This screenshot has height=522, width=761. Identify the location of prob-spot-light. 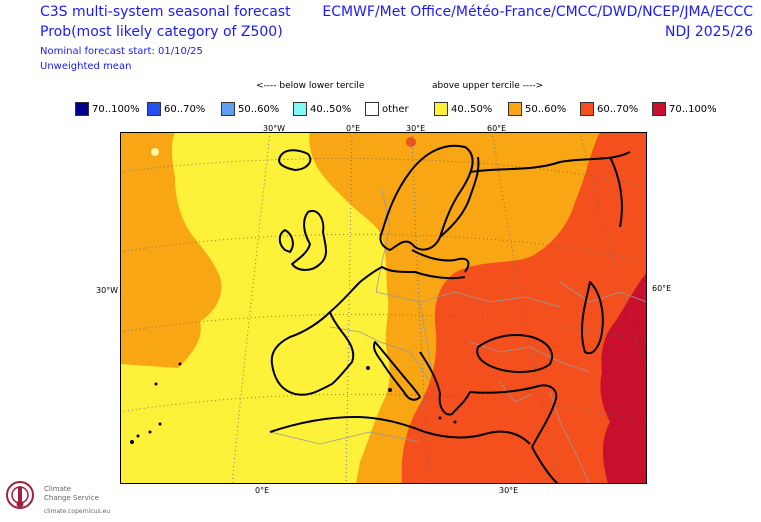
(155, 152).